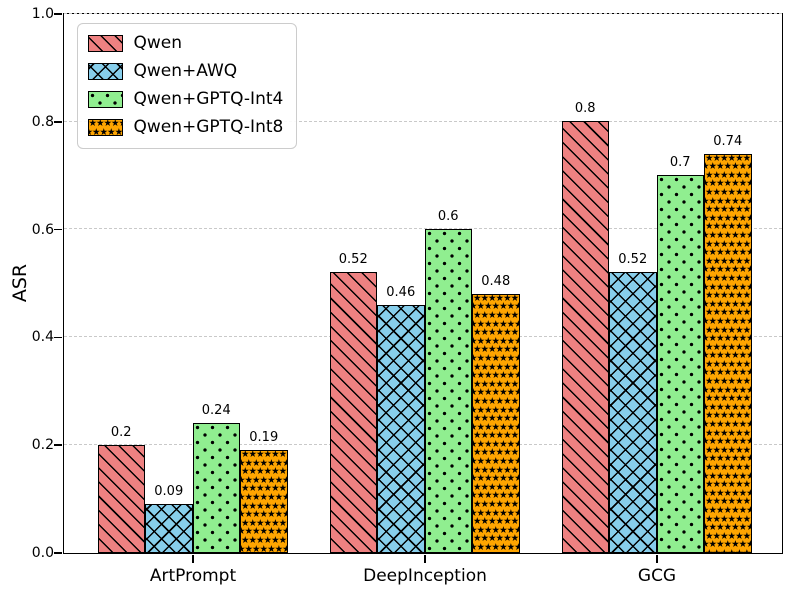 The height and width of the screenshot is (595, 790). I want to click on legend-label: Qwen, so click(158, 42).